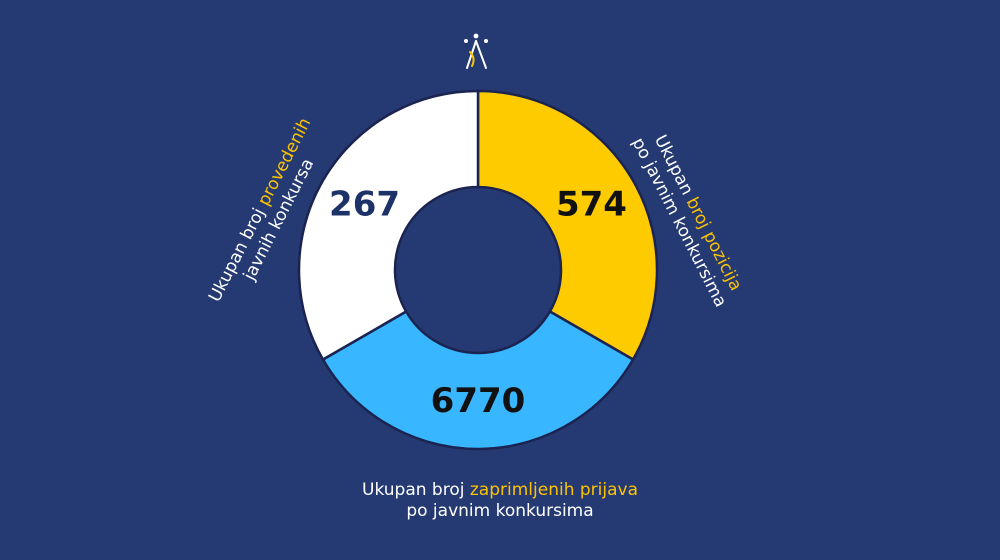 This screenshot has height=560, width=1000. What do you see at coordinates (553, 490) in the screenshot?
I see `label-applications-highlight: zaprimljenih prijava` at bounding box center [553, 490].